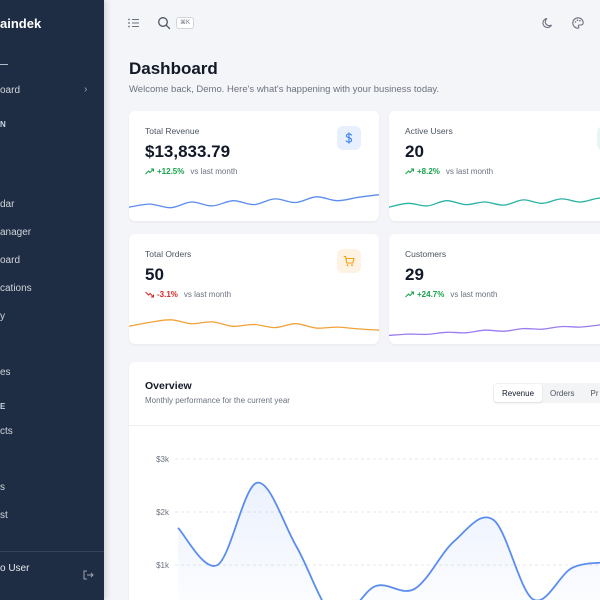 Image resolution: width=600 pixels, height=600 pixels. I want to click on sidebar-divider, so click(52, 551).